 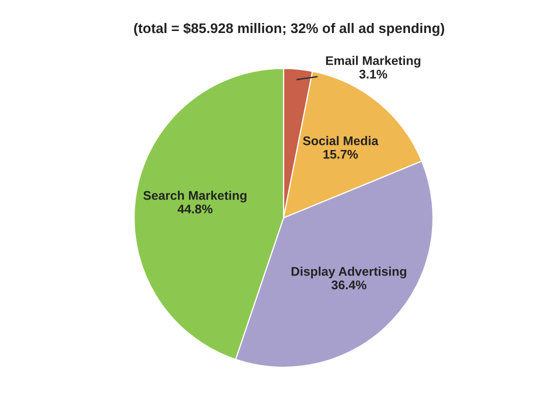 What do you see at coordinates (340, 141) in the screenshot?
I see `slice-label: Social Media` at bounding box center [340, 141].